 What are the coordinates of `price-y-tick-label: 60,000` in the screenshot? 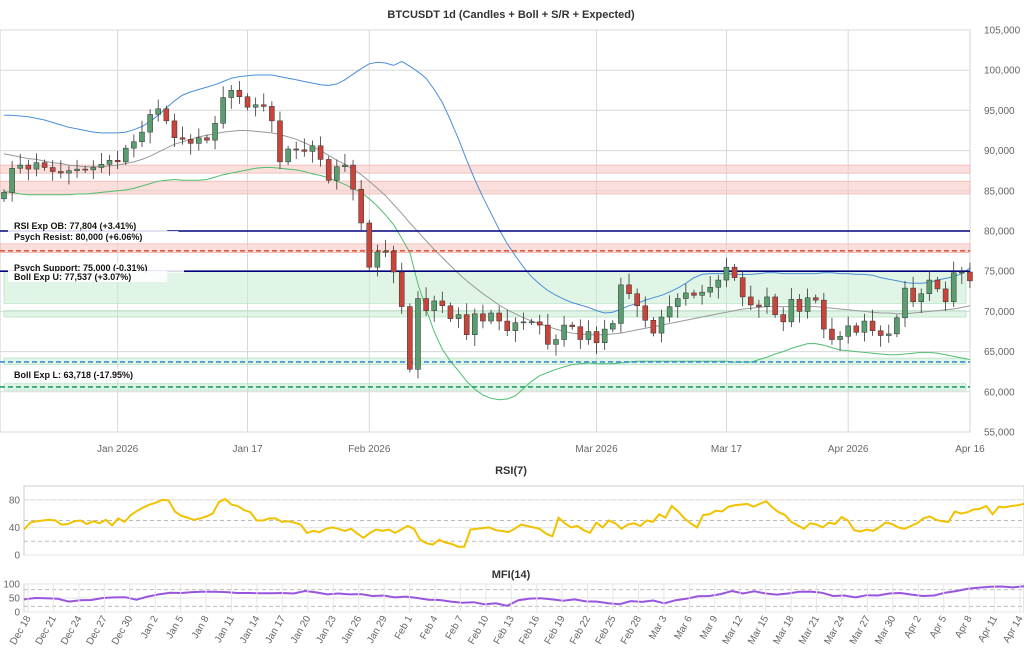 It's located at (999, 392).